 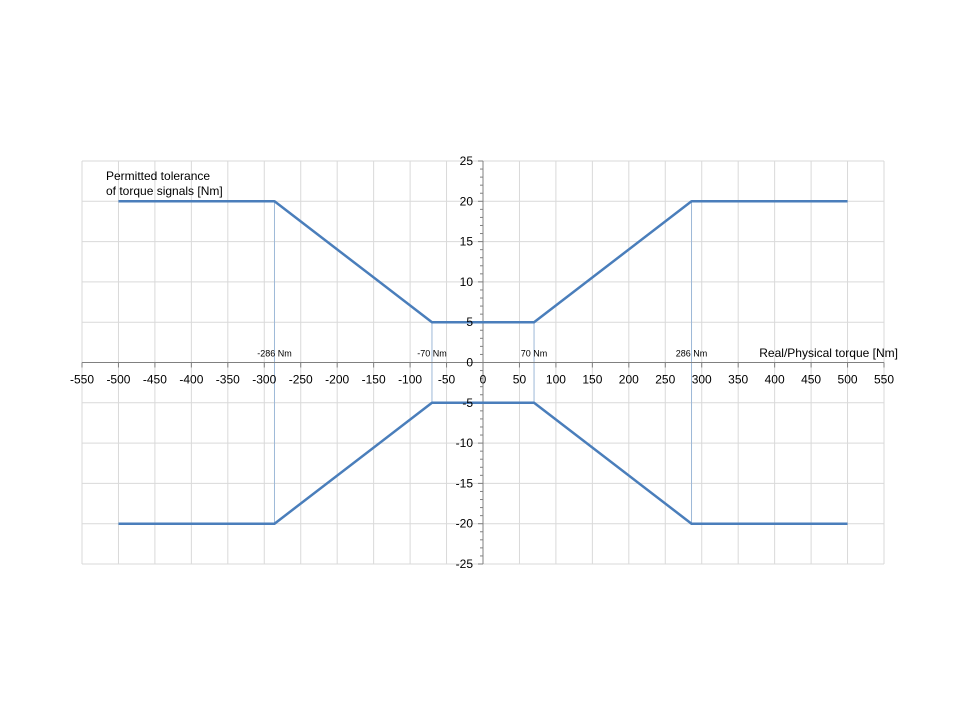 I want to click on x-tick-label: -200, so click(x=337, y=380).